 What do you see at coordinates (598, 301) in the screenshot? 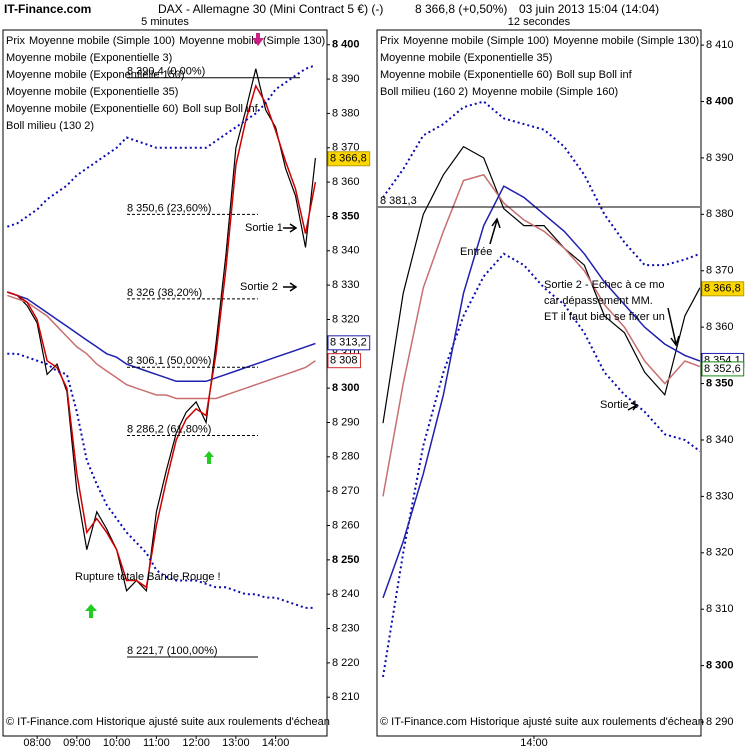
I see `annotation: car dépassement MM.` at bounding box center [598, 301].